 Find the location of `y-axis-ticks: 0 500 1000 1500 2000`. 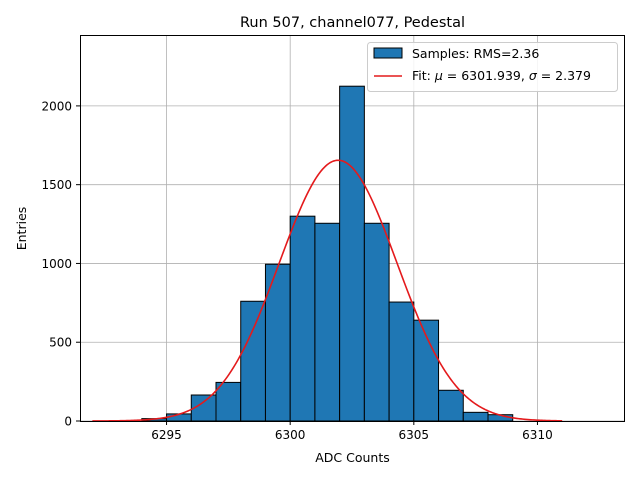

y-axis-ticks: 0 500 1000 1500 2000 is located at coordinates (60, 264).